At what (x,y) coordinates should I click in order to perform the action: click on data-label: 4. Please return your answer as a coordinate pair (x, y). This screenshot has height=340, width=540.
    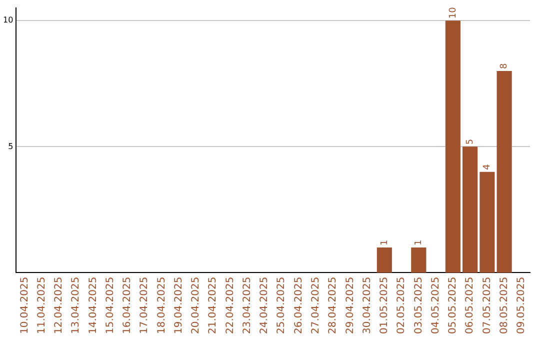
    Looking at the image, I should click on (487, 167).